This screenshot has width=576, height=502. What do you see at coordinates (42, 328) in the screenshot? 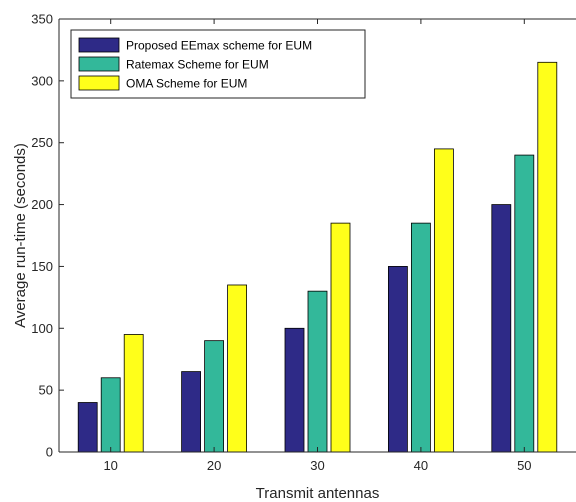
I see `y-tick-label: 100` at bounding box center [42, 328].